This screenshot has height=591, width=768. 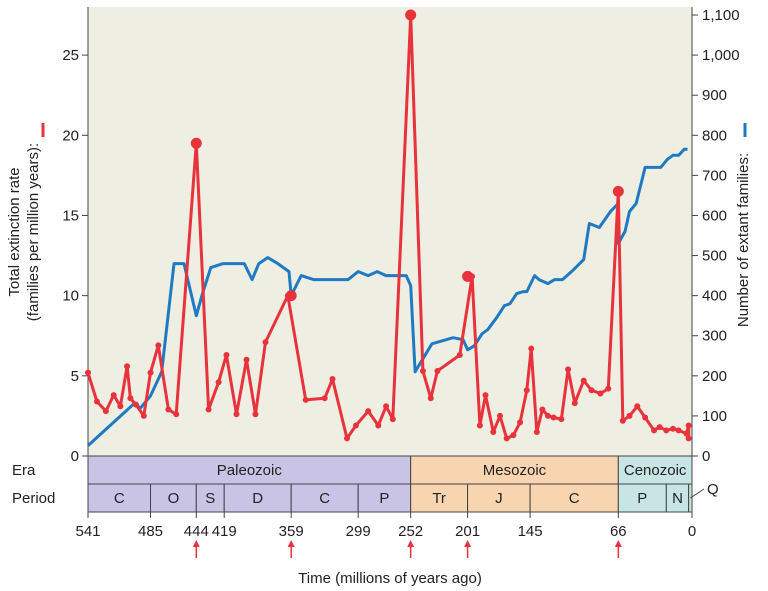 What do you see at coordinates (119, 498) in the screenshot?
I see `period-label-0: C` at bounding box center [119, 498].